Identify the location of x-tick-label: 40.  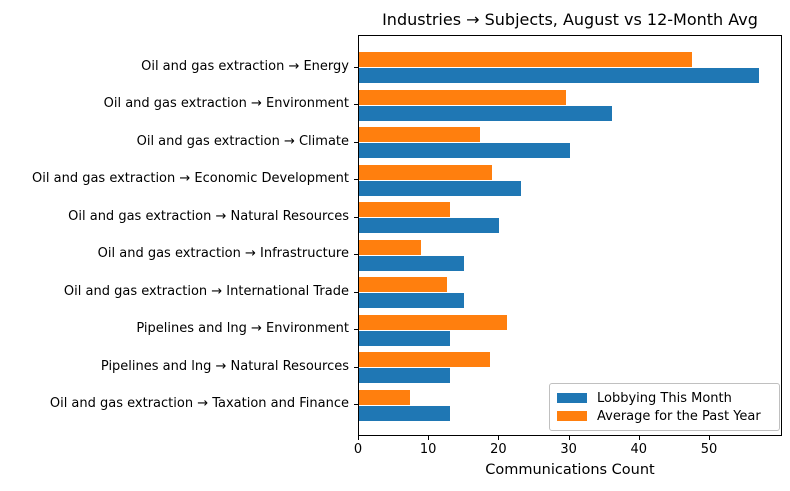
(639, 449).